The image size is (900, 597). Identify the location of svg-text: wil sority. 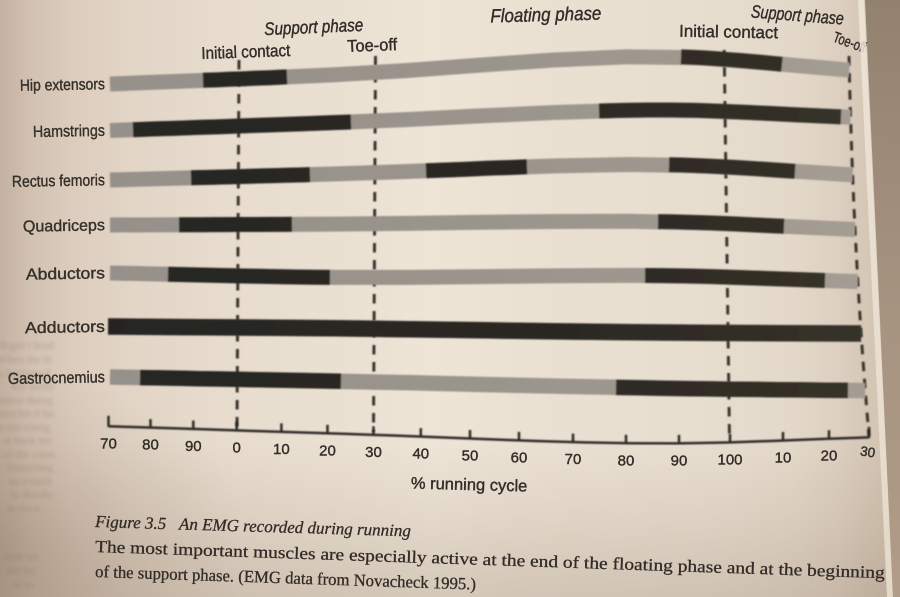
(33, 387).